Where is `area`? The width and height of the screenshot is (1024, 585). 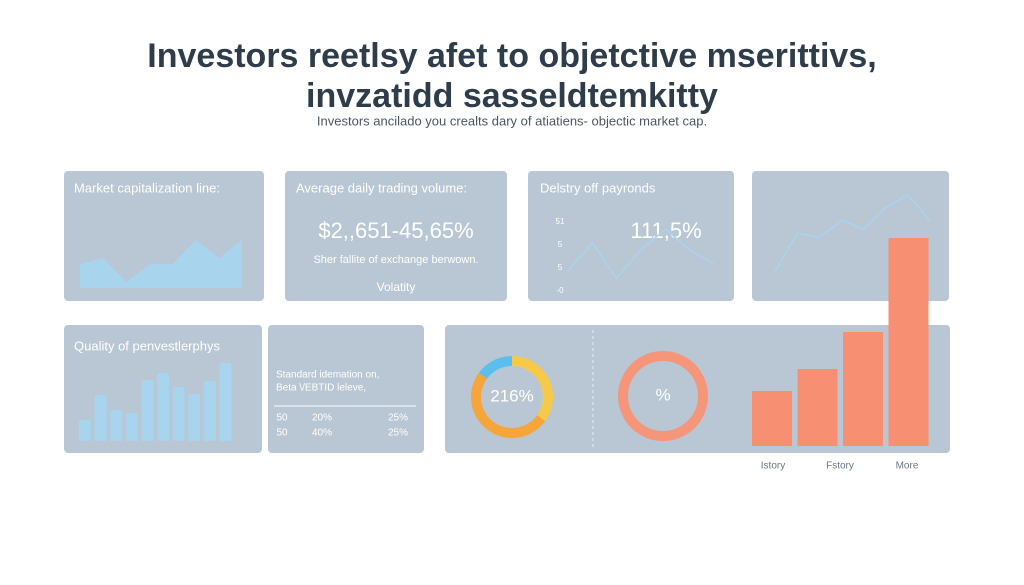 area is located at coordinates (161, 264).